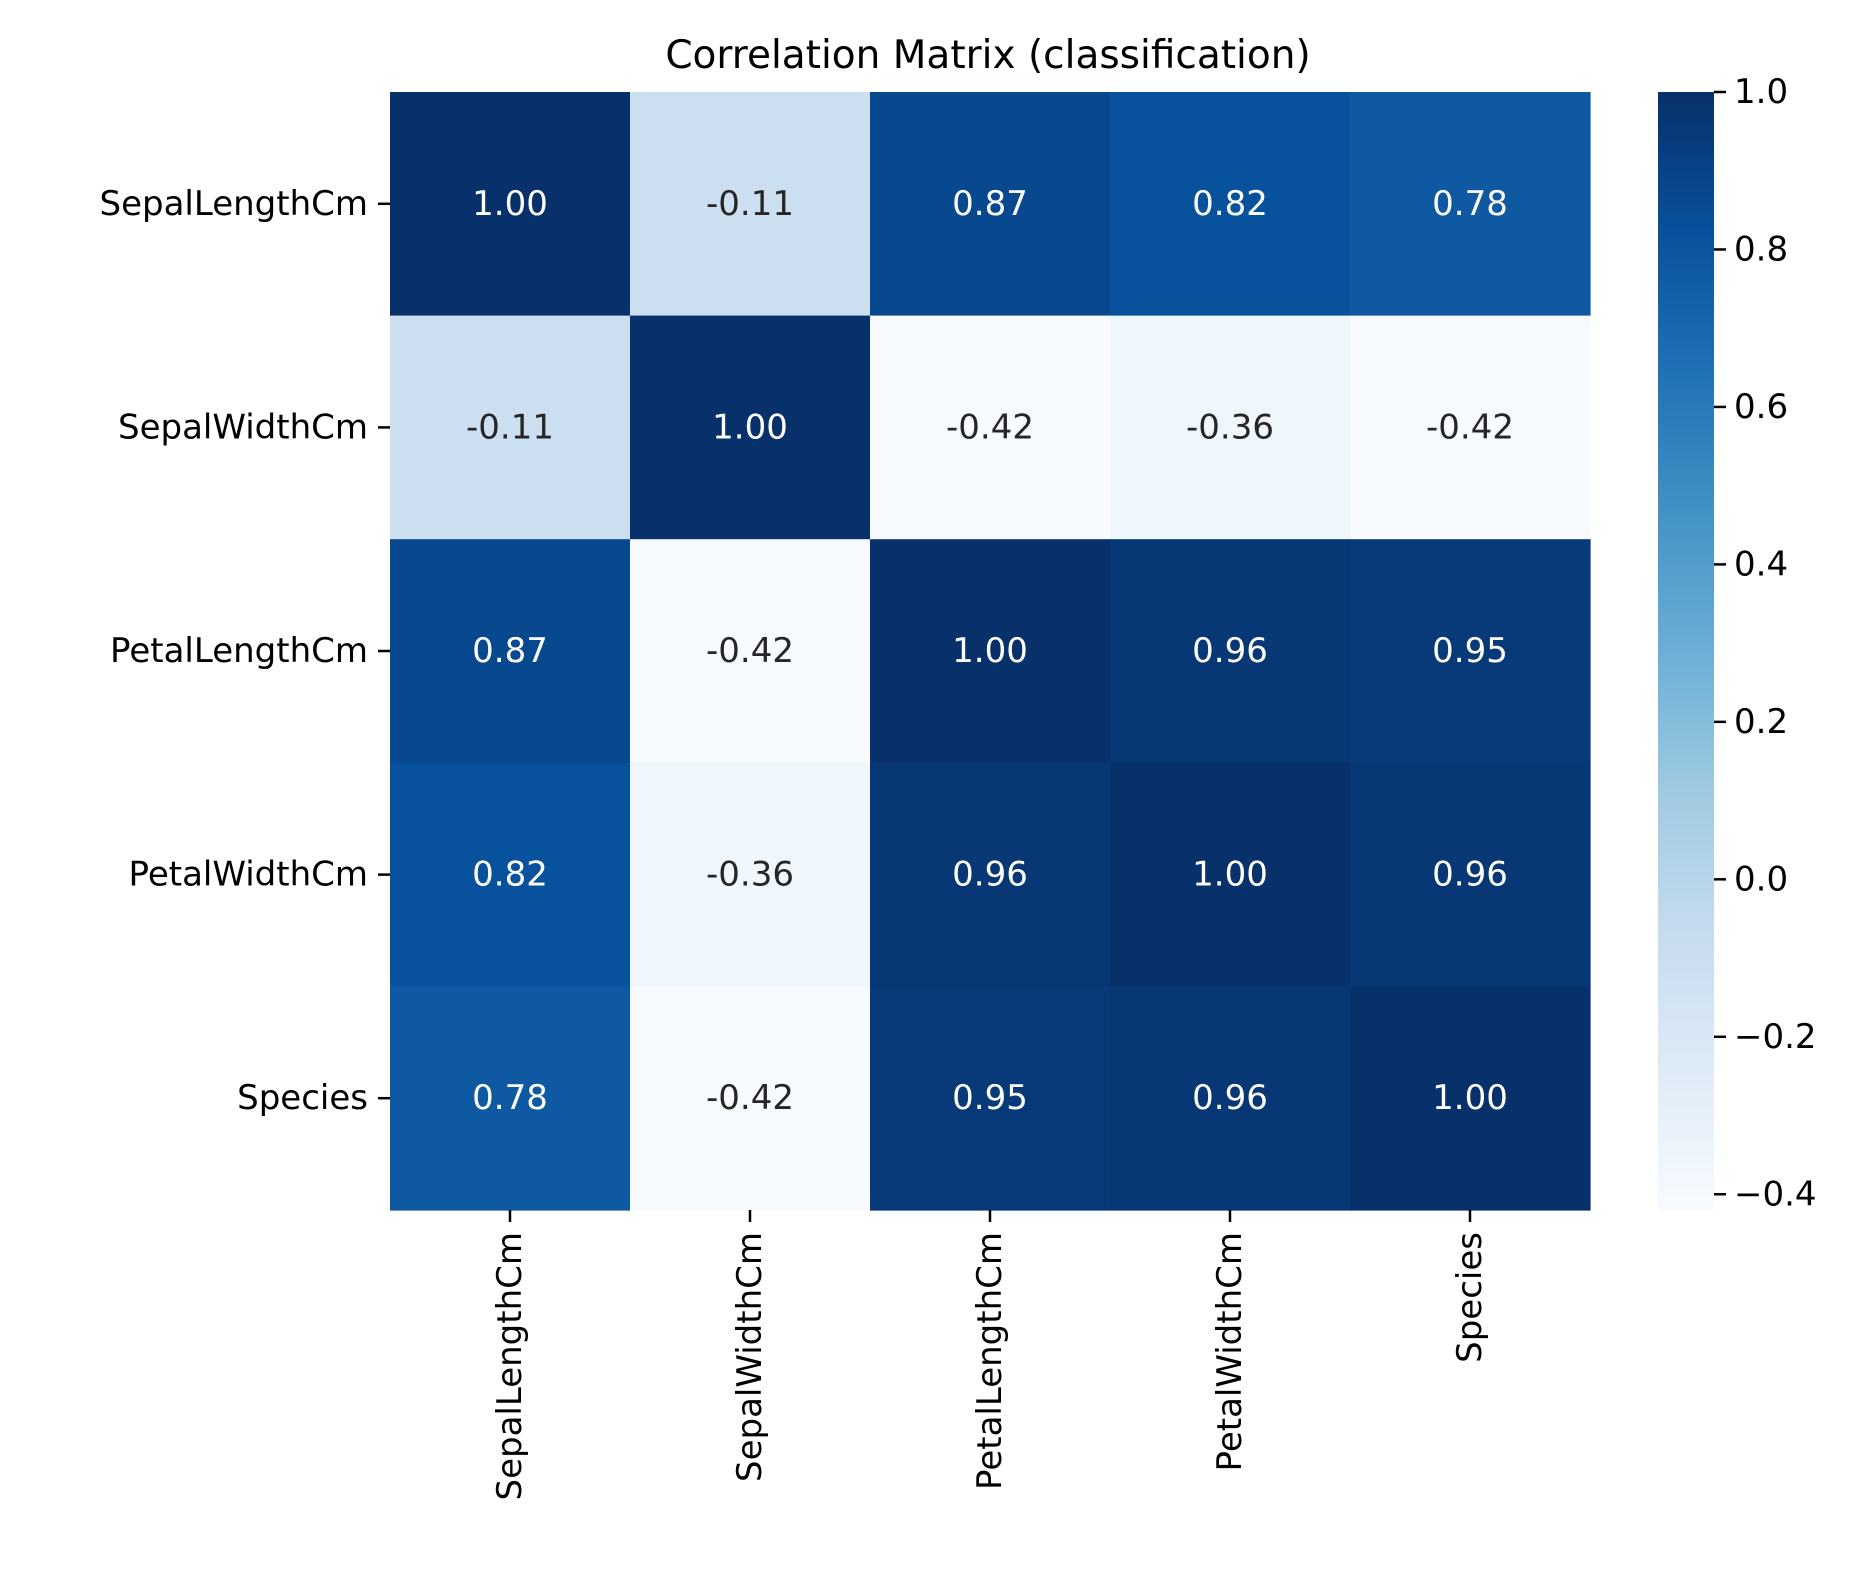 The width and height of the screenshot is (1868, 1589). Describe the element at coordinates (1761, 722) in the screenshot. I see `colorbar-tick-label: 0.2` at that location.